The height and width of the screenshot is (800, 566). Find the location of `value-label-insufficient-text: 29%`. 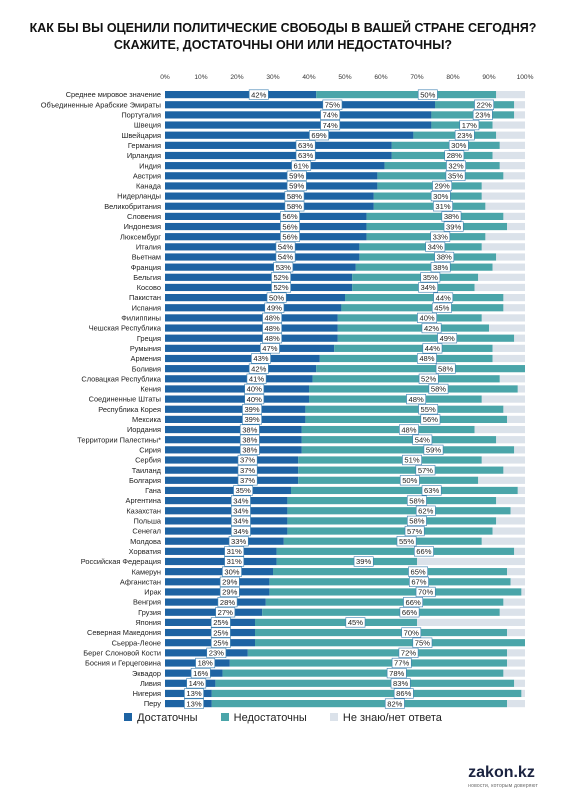

value-label-insufficient-text: 29% is located at coordinates (442, 186).